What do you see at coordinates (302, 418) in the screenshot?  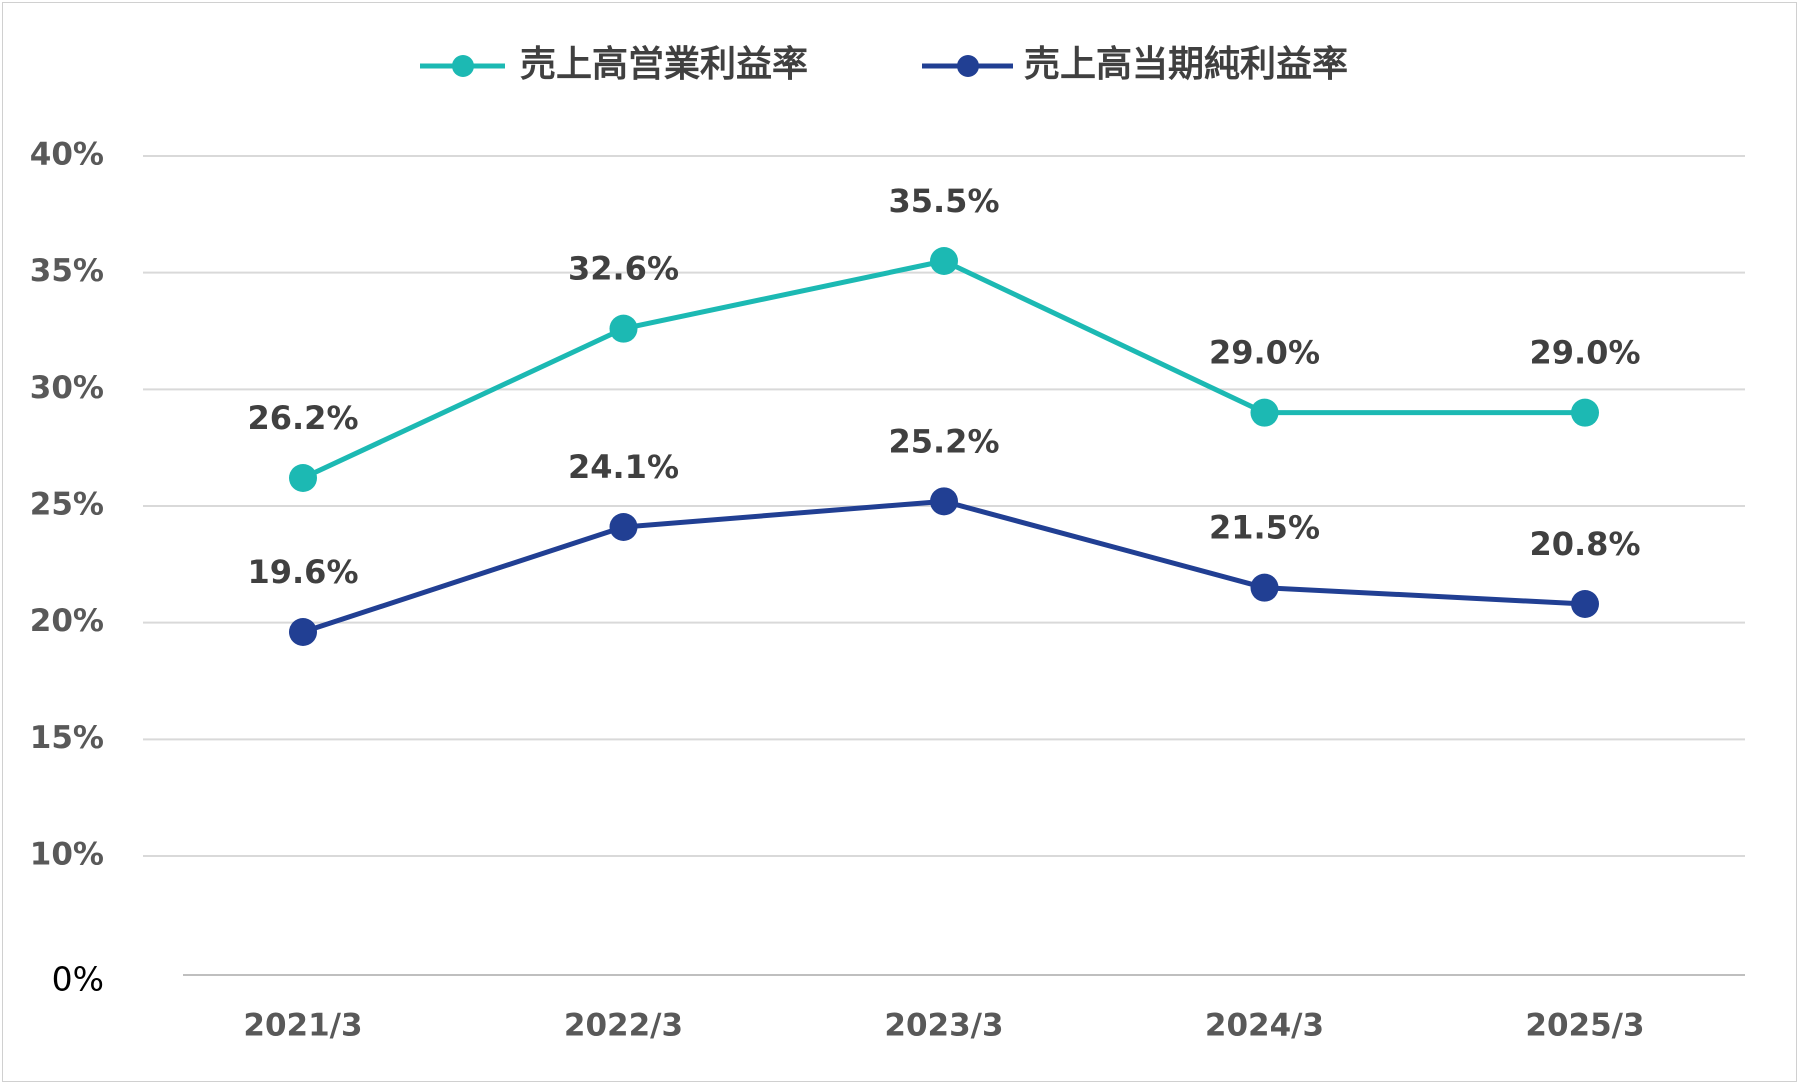 I see `data-label-operating-margin: 26.2%` at bounding box center [302, 418].